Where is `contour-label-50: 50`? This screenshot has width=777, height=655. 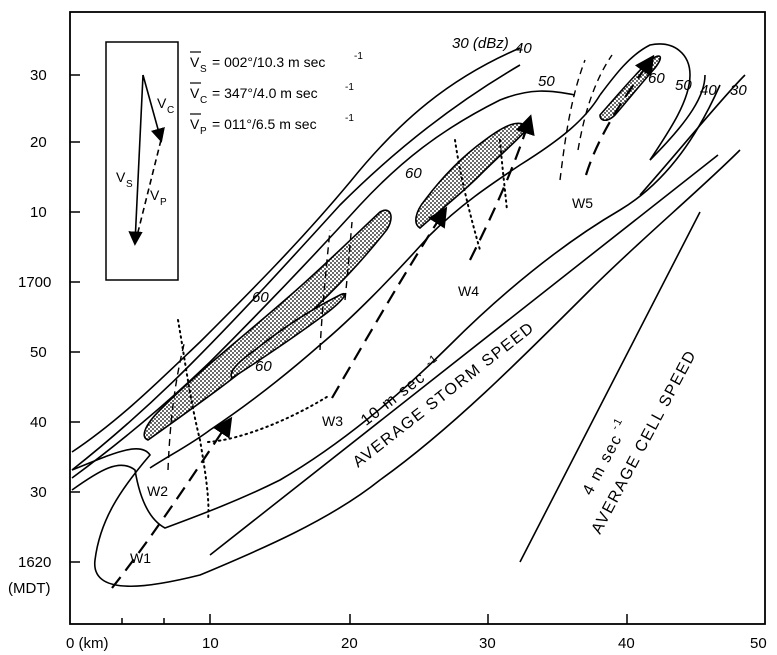 contour-label-50: 50 is located at coordinates (546, 81).